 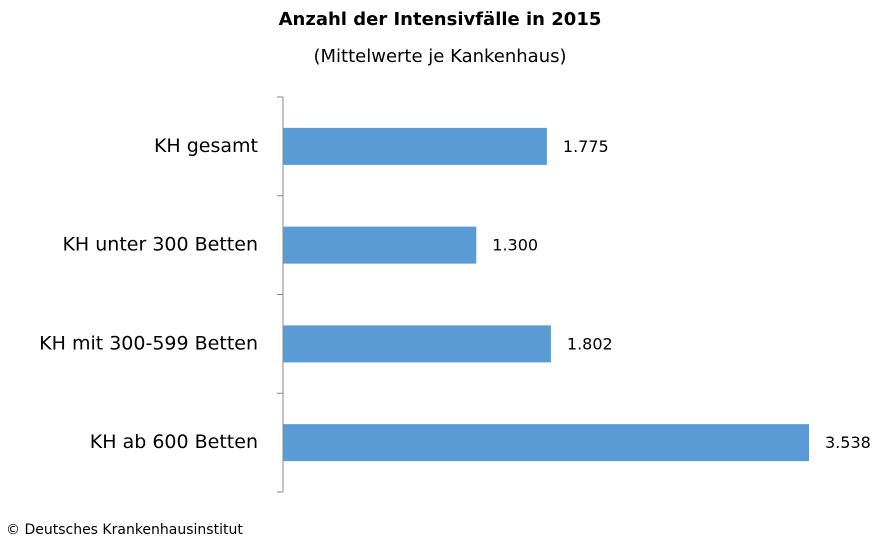 What do you see at coordinates (174, 442) in the screenshot?
I see `category-label: KH ab 600 Betten` at bounding box center [174, 442].